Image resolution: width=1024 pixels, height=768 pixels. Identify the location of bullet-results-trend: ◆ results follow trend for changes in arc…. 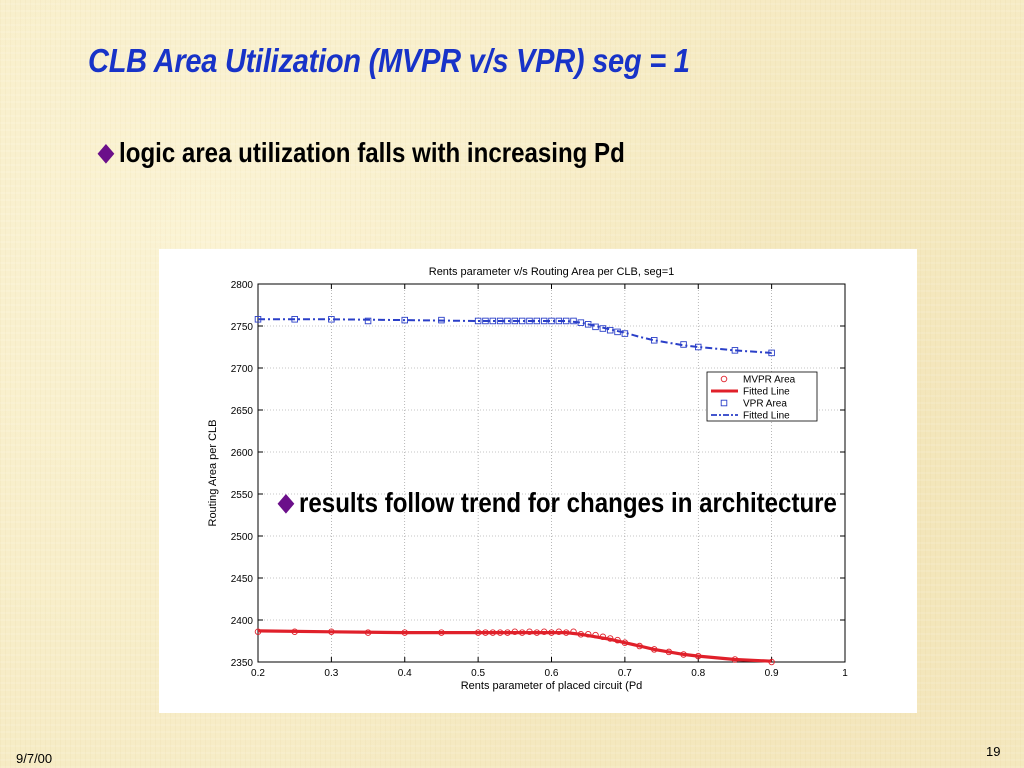
(557, 503).